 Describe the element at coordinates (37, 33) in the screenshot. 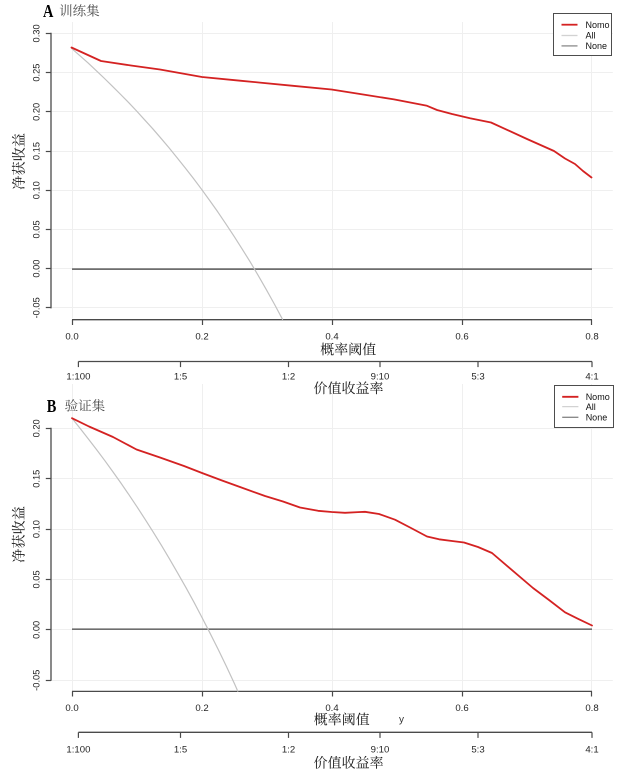

I see `svg-text: 0.30` at that location.